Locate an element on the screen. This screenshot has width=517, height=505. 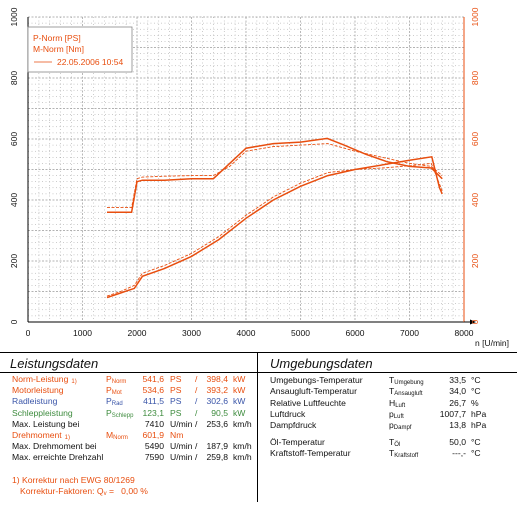
leistung-symbol: PNorm is located at coordinates (116, 381).